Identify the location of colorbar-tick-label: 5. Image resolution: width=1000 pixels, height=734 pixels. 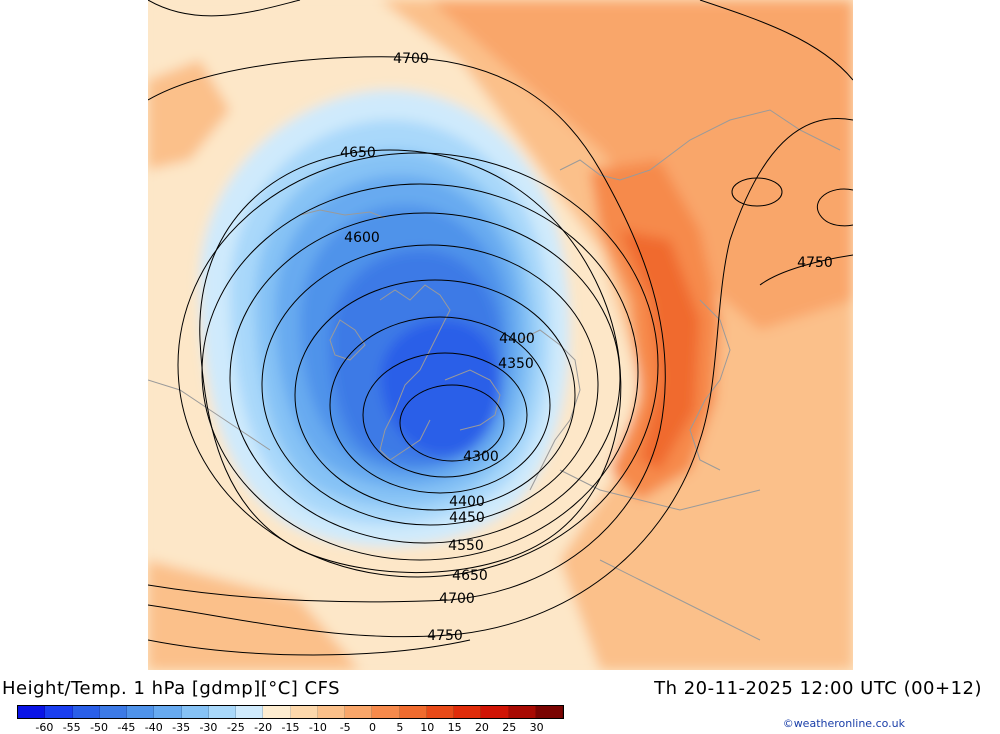
(400, 727).